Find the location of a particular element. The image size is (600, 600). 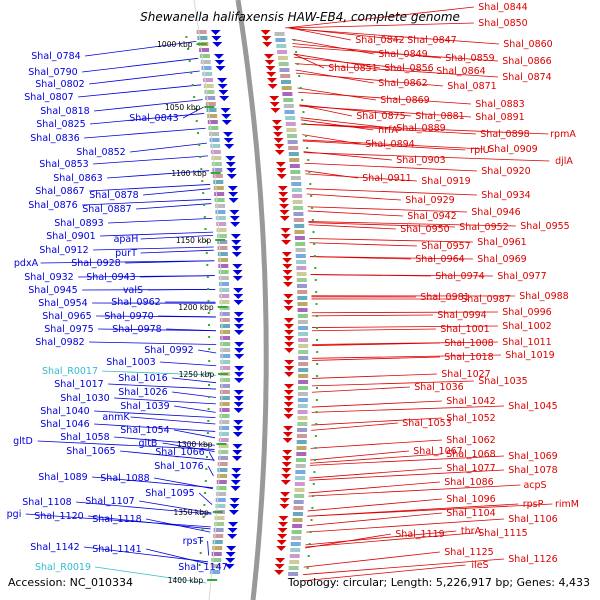

gene-label: Shal_0851 is located at coordinates (352, 68).